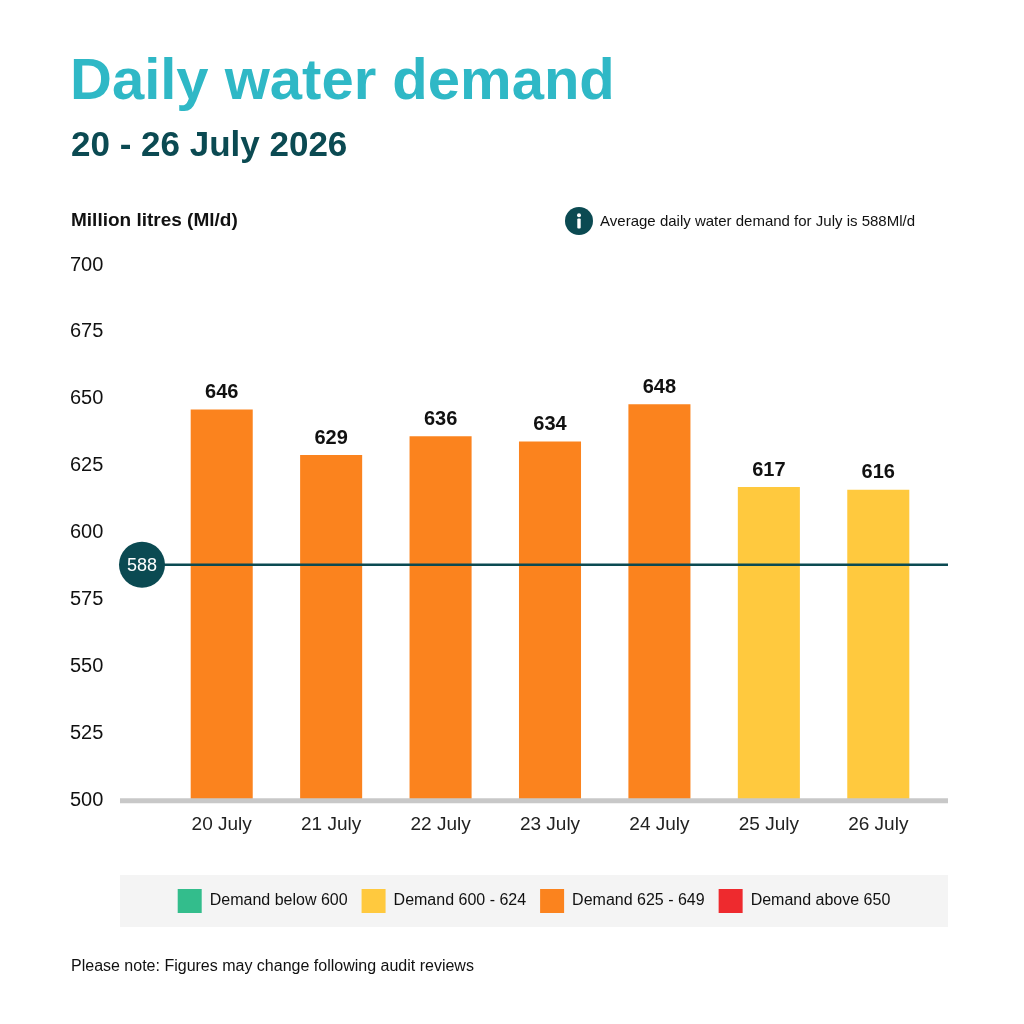 The height and width of the screenshot is (1024, 1024). What do you see at coordinates (87, 330) in the screenshot?
I see `y-tick-label: 675` at bounding box center [87, 330].